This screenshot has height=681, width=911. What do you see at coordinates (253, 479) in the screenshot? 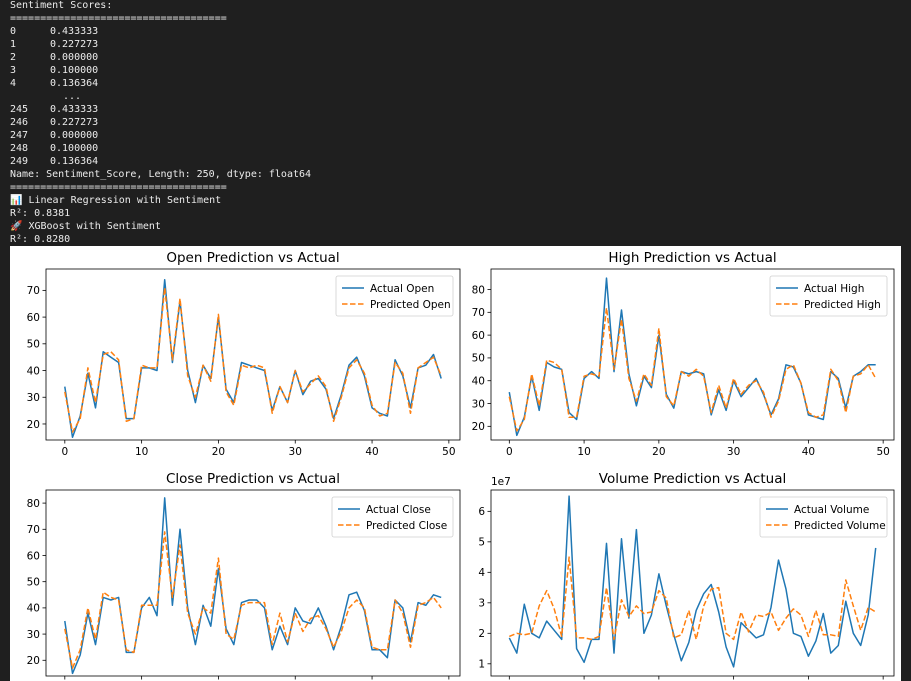
I see `close-chart-title: Close Prediction vs Actual` at bounding box center [253, 479].